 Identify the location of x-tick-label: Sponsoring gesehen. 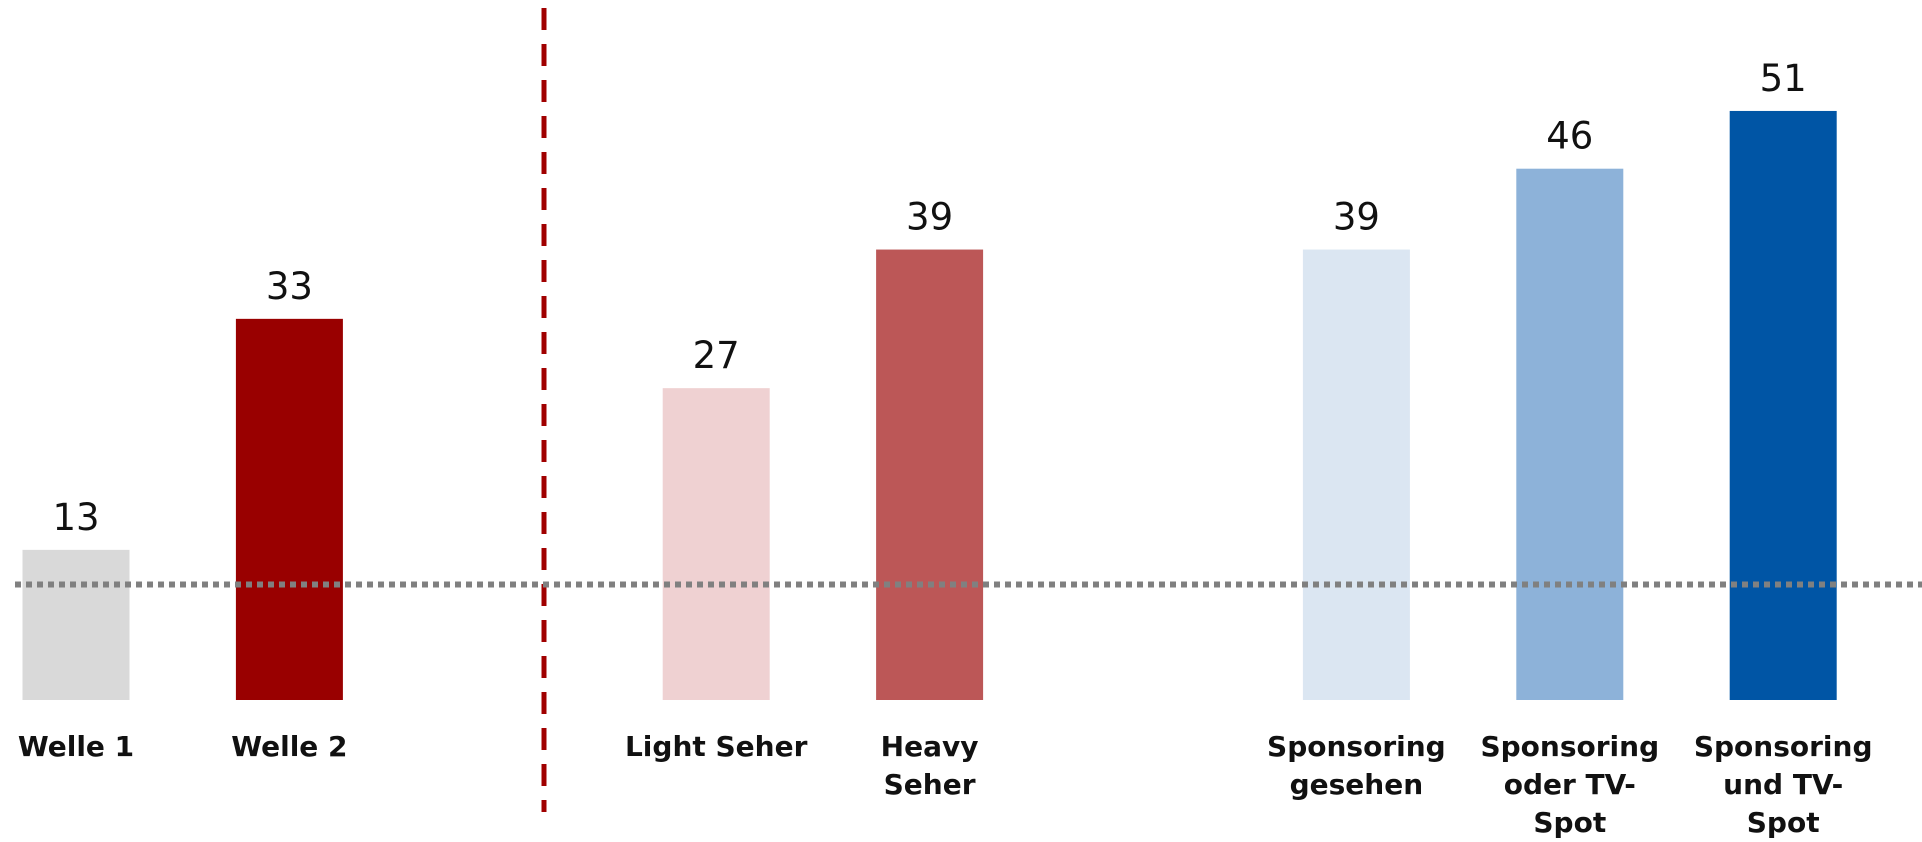
(1356, 765).